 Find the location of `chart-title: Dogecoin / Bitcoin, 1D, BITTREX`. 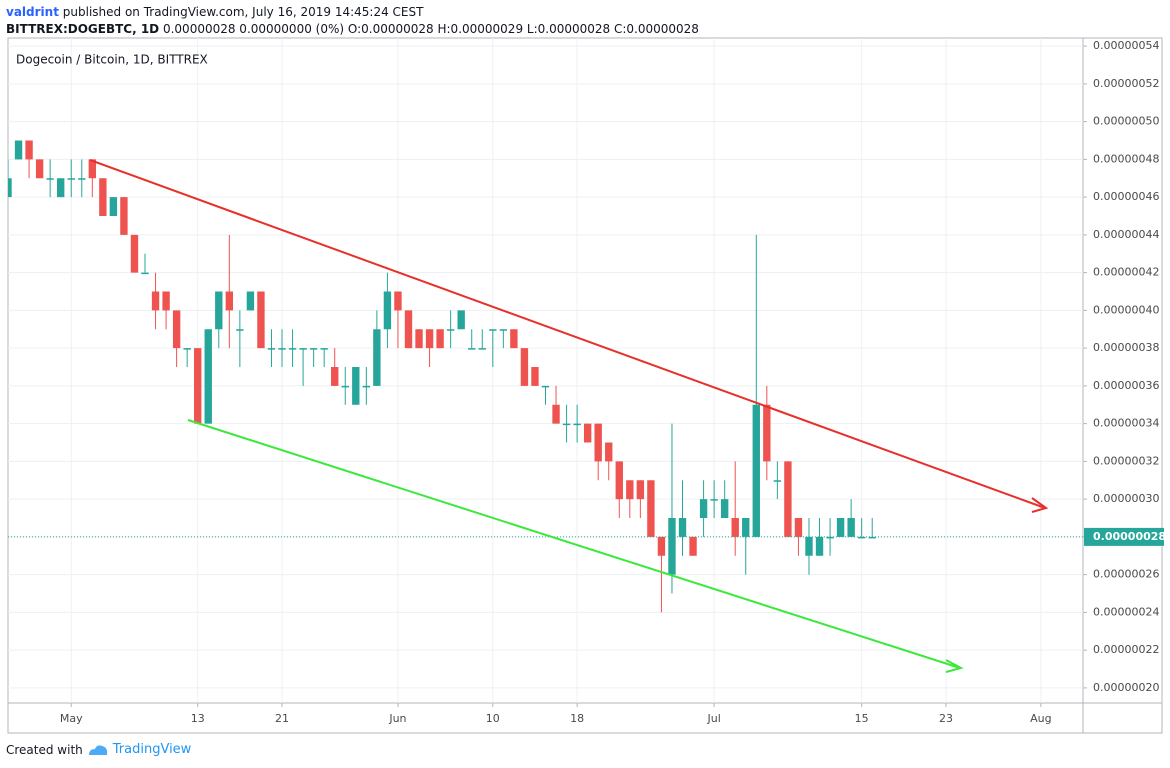

chart-title: Dogecoin / Bitcoin, 1D, BITTREX is located at coordinates (112, 60).